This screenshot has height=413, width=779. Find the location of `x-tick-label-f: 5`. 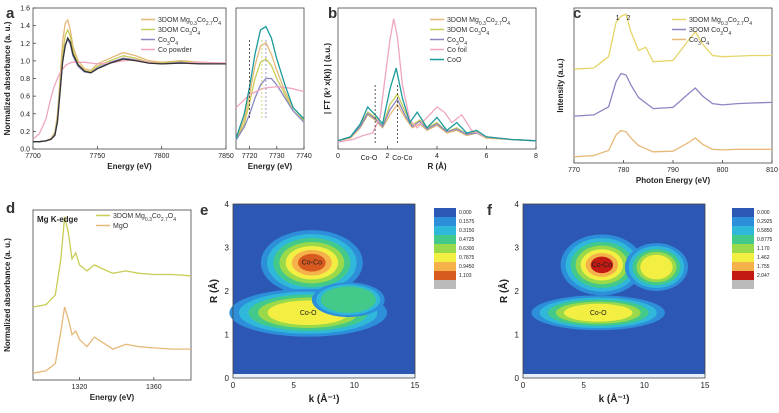

x-tick-label-f: 5 is located at coordinates (583, 385).